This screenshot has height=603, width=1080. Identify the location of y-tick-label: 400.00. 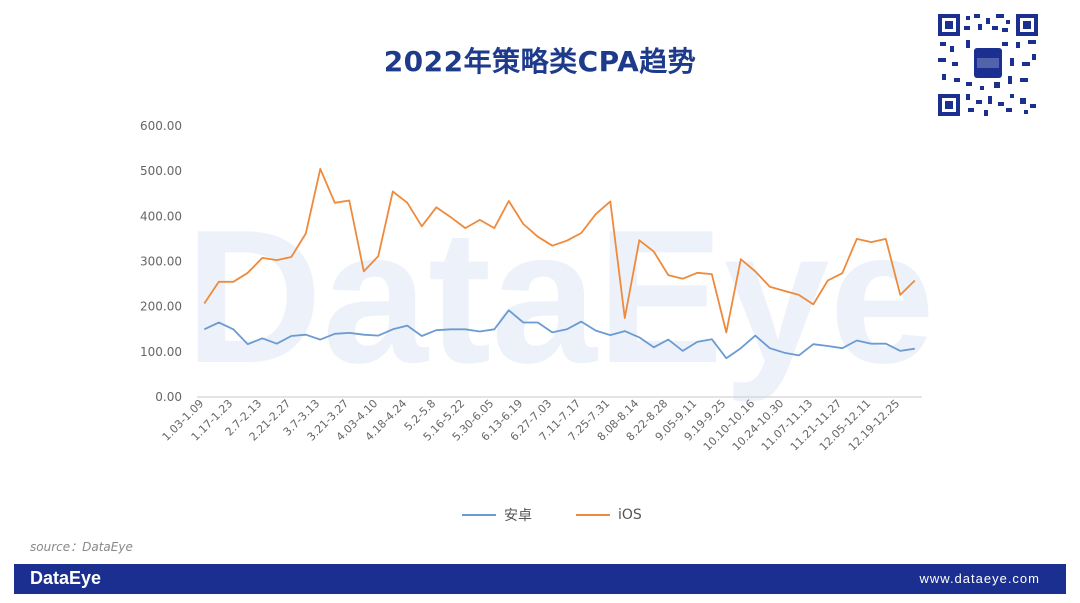
(161, 216).